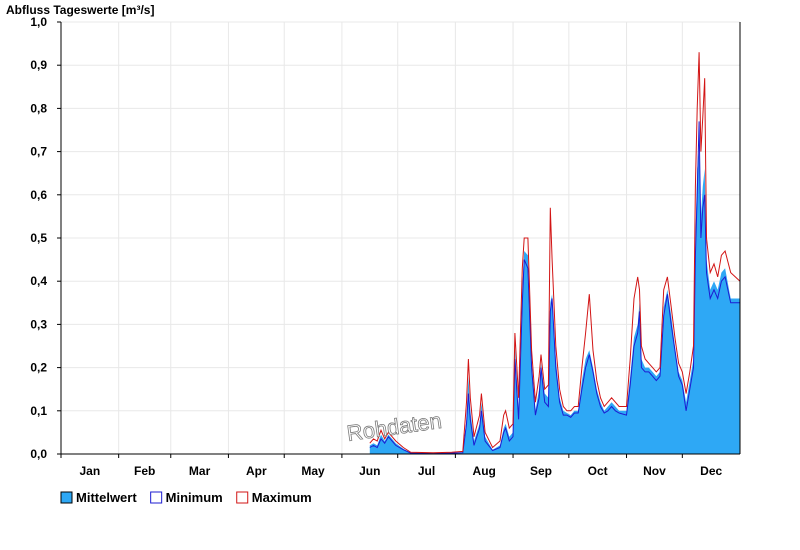 This screenshot has height=550, width=800. What do you see at coordinates (66, 497) in the screenshot?
I see `legend-swatch-mittelwert` at bounding box center [66, 497].